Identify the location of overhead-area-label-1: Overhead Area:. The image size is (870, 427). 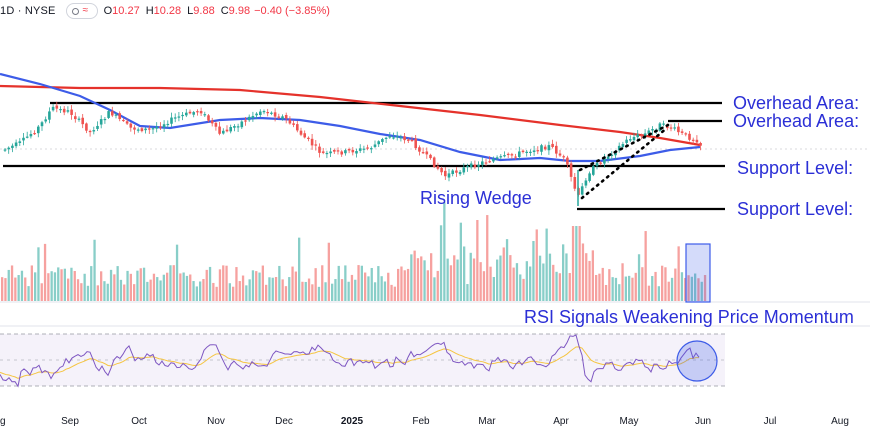
(796, 103).